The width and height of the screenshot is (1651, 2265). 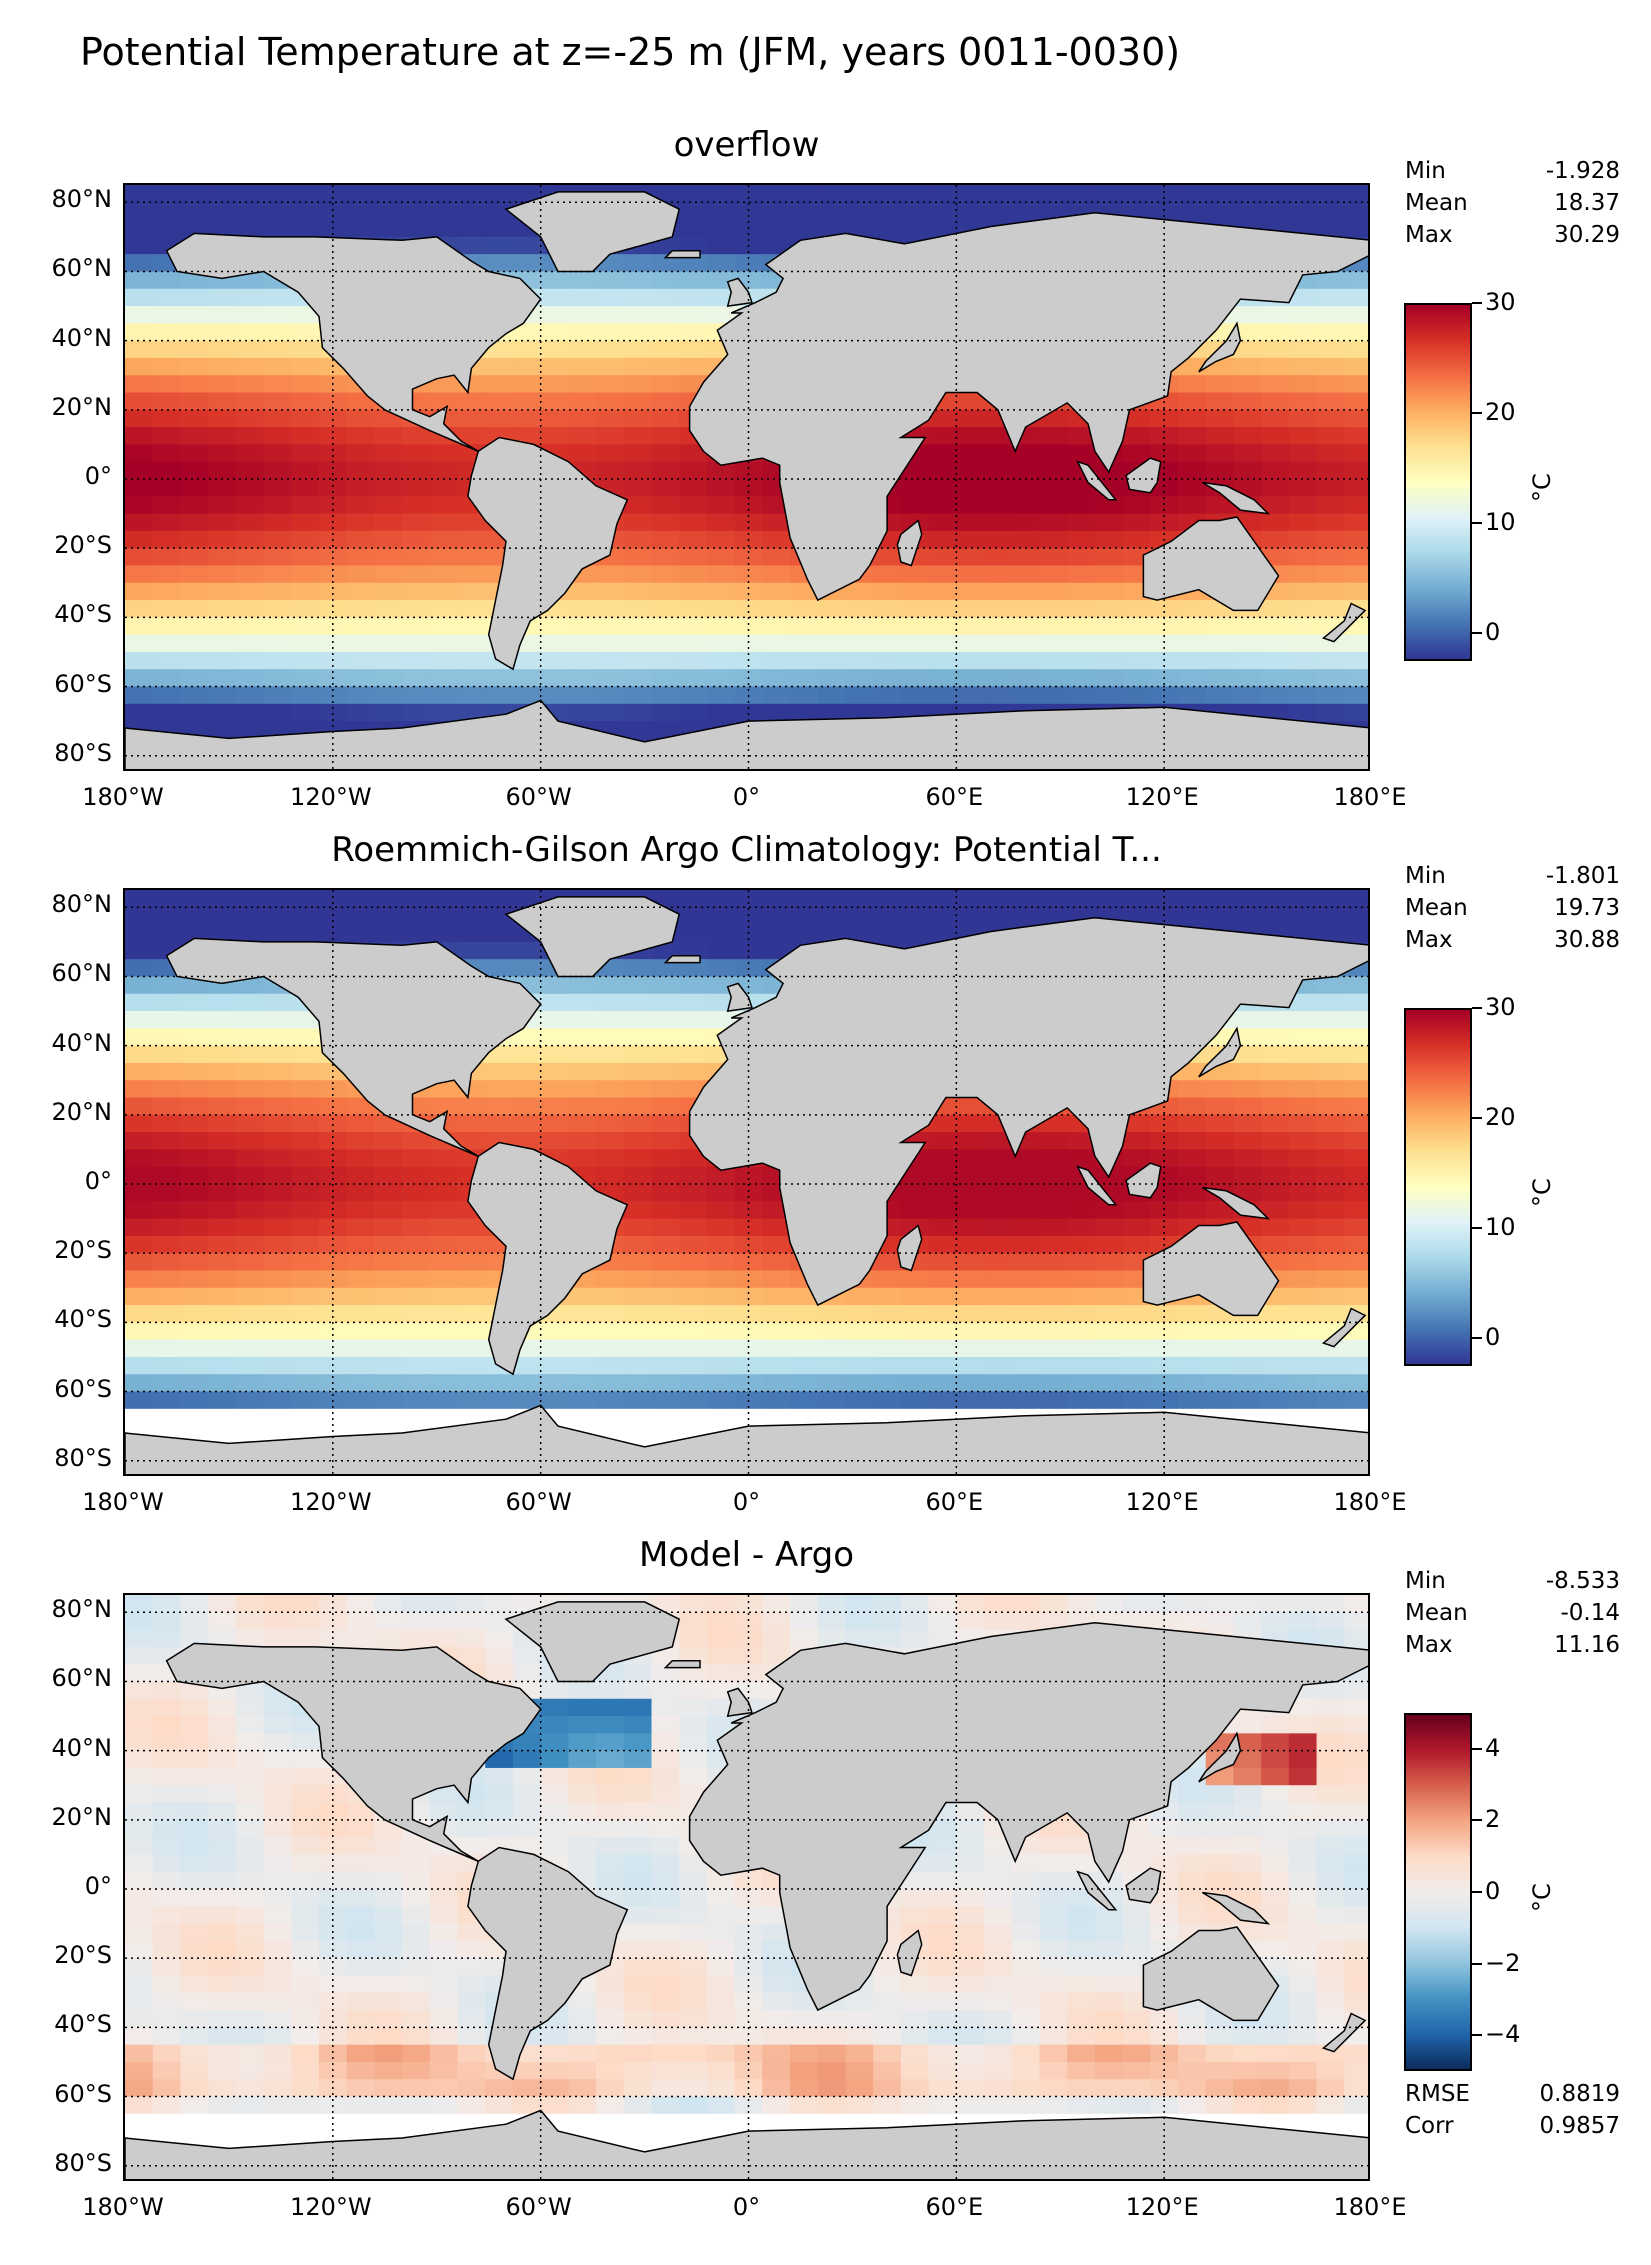 I want to click on lat-tick-label: 80°N, so click(x=82, y=904).